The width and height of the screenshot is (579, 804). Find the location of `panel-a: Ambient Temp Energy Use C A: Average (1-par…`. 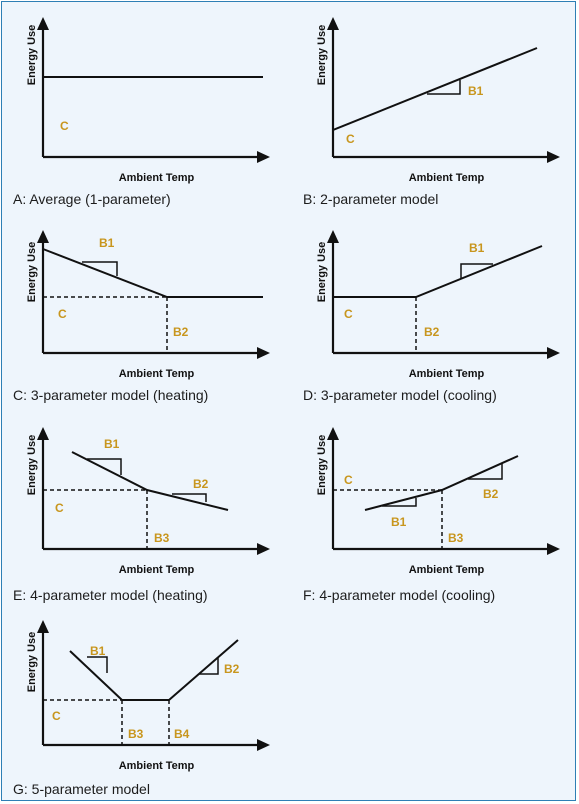

panel-a: Ambient Temp Energy Use C A: Average (1-par… is located at coordinates (141, 112).